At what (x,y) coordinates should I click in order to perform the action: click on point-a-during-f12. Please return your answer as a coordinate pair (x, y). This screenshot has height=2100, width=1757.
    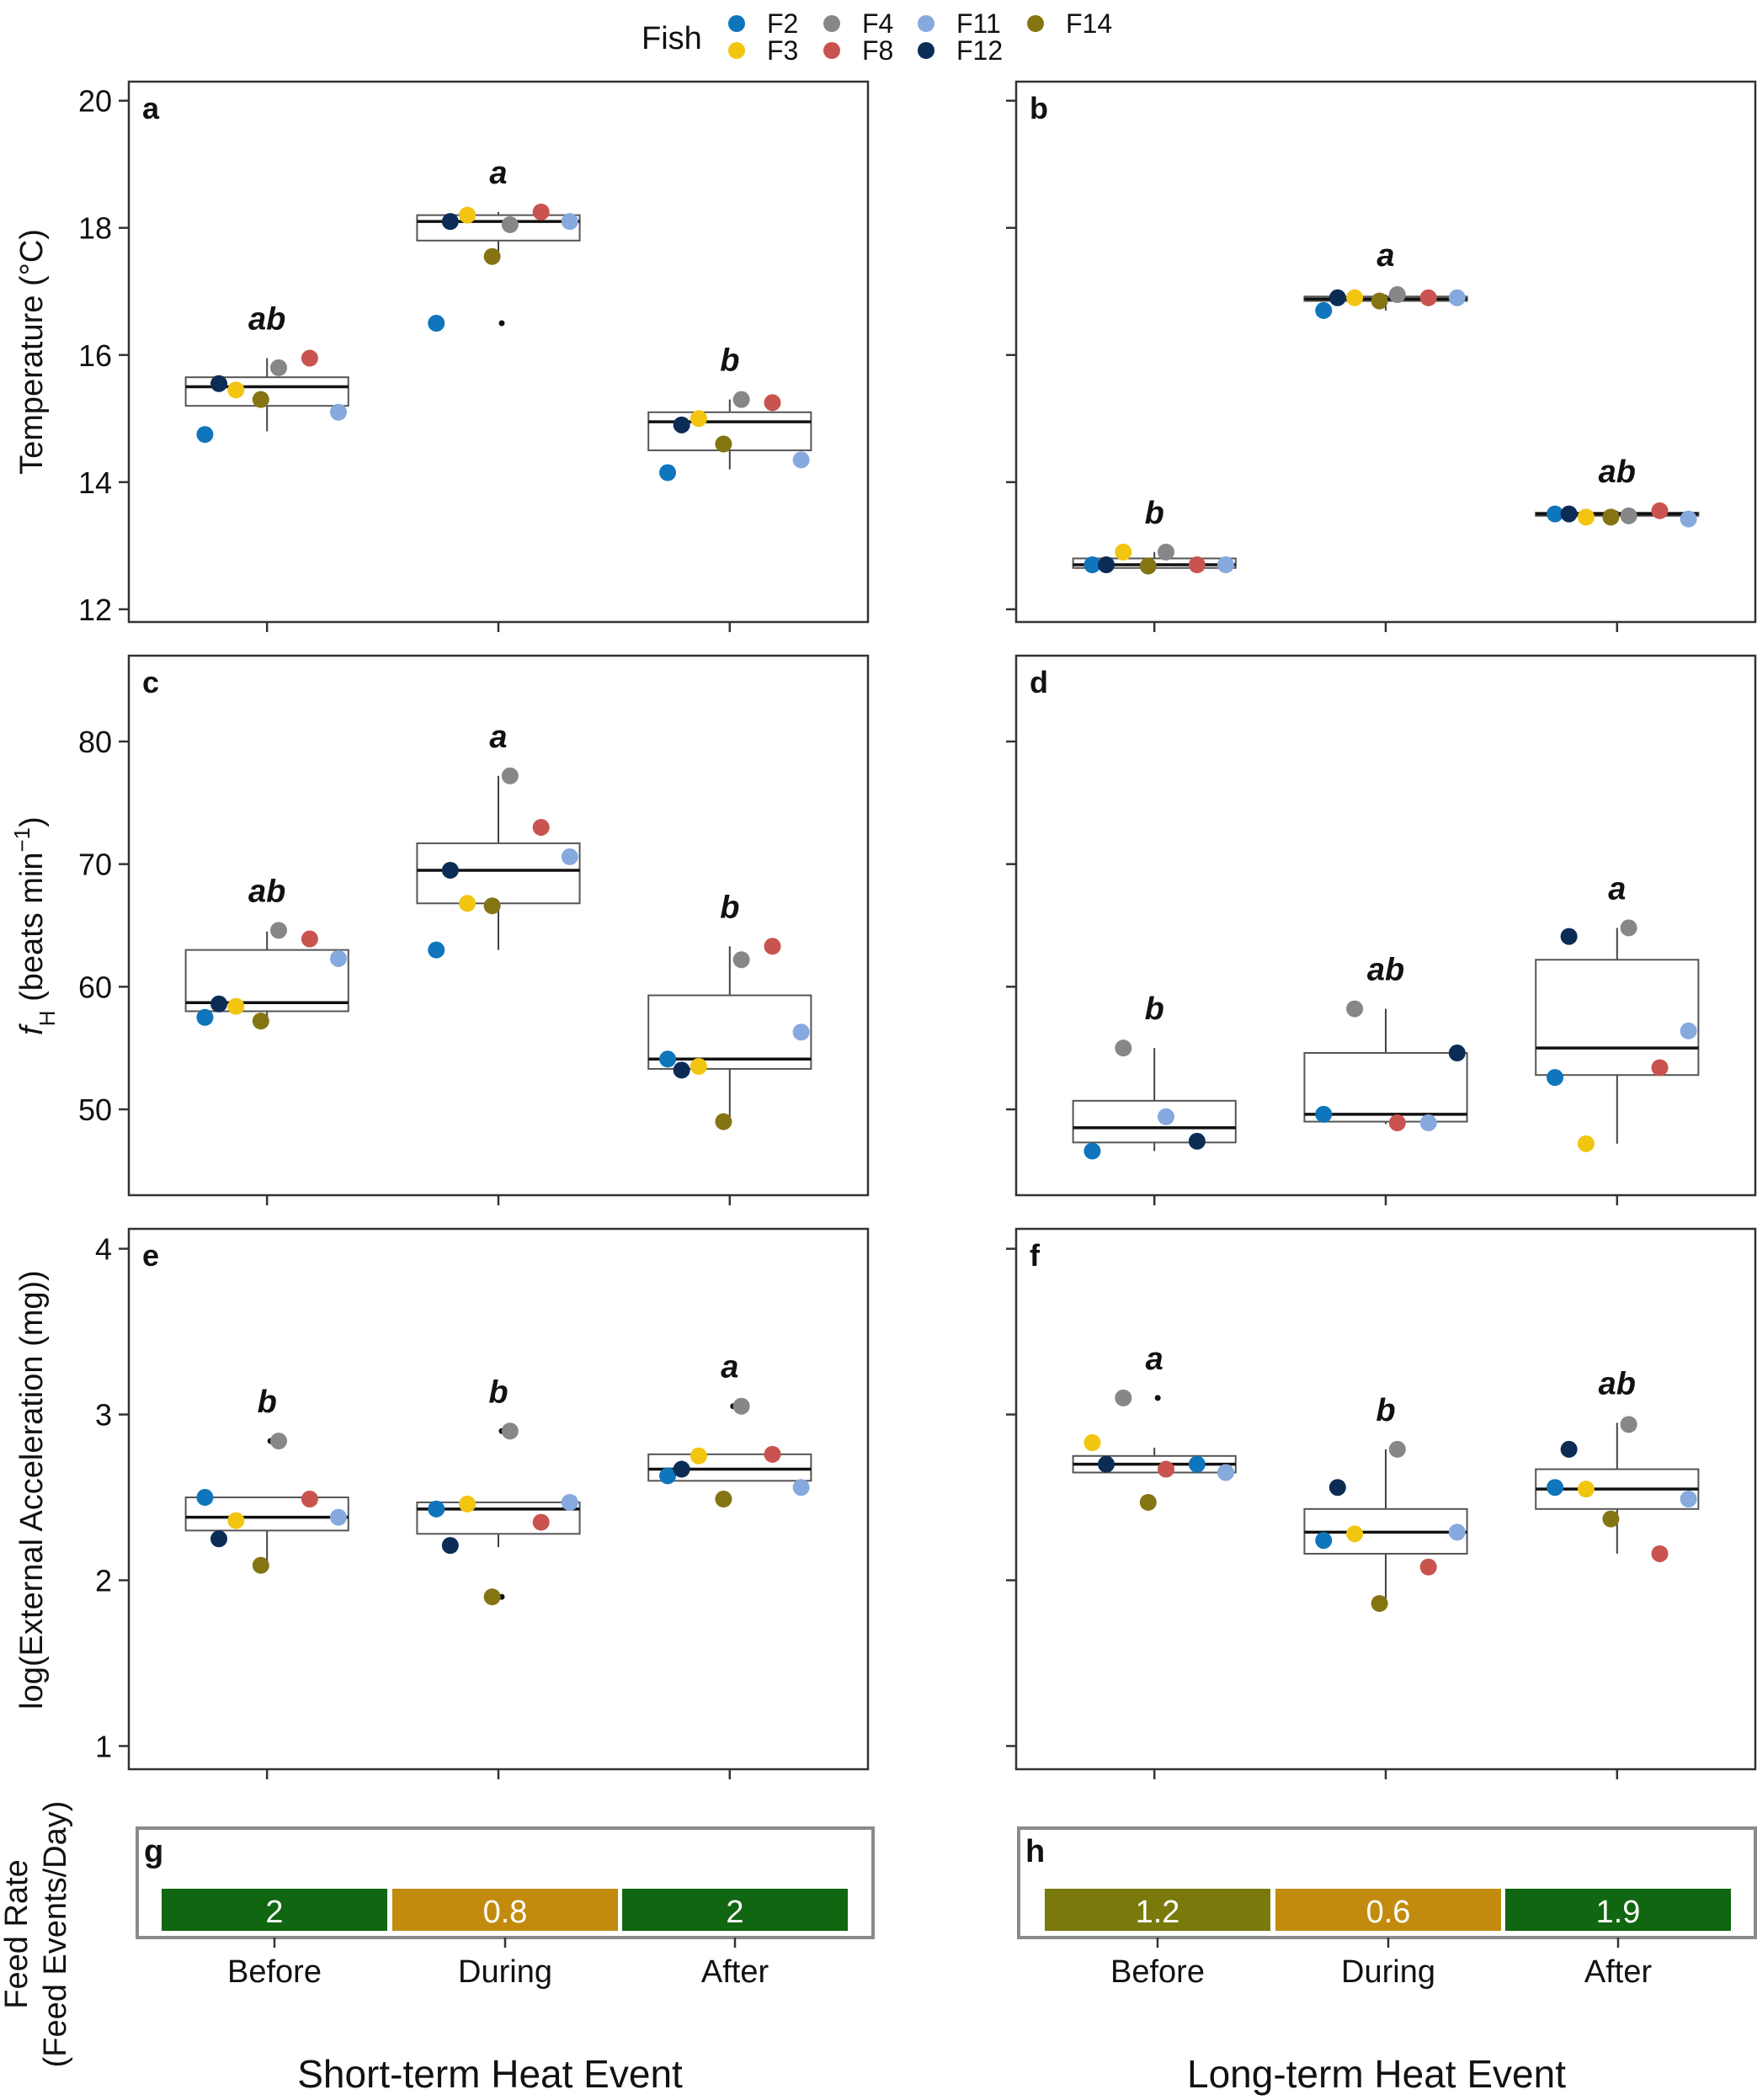
    Looking at the image, I should click on (450, 222).